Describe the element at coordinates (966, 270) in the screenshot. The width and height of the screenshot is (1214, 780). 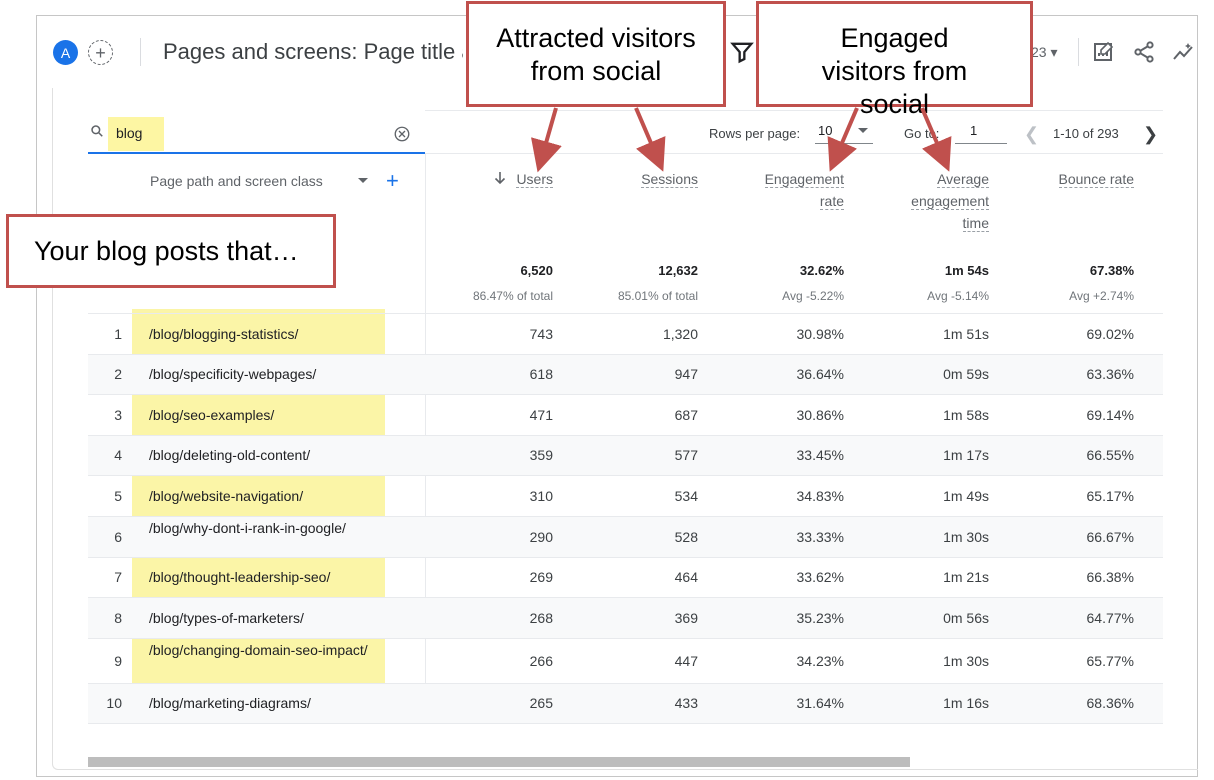
I see `column-total: 1m 54s` at that location.